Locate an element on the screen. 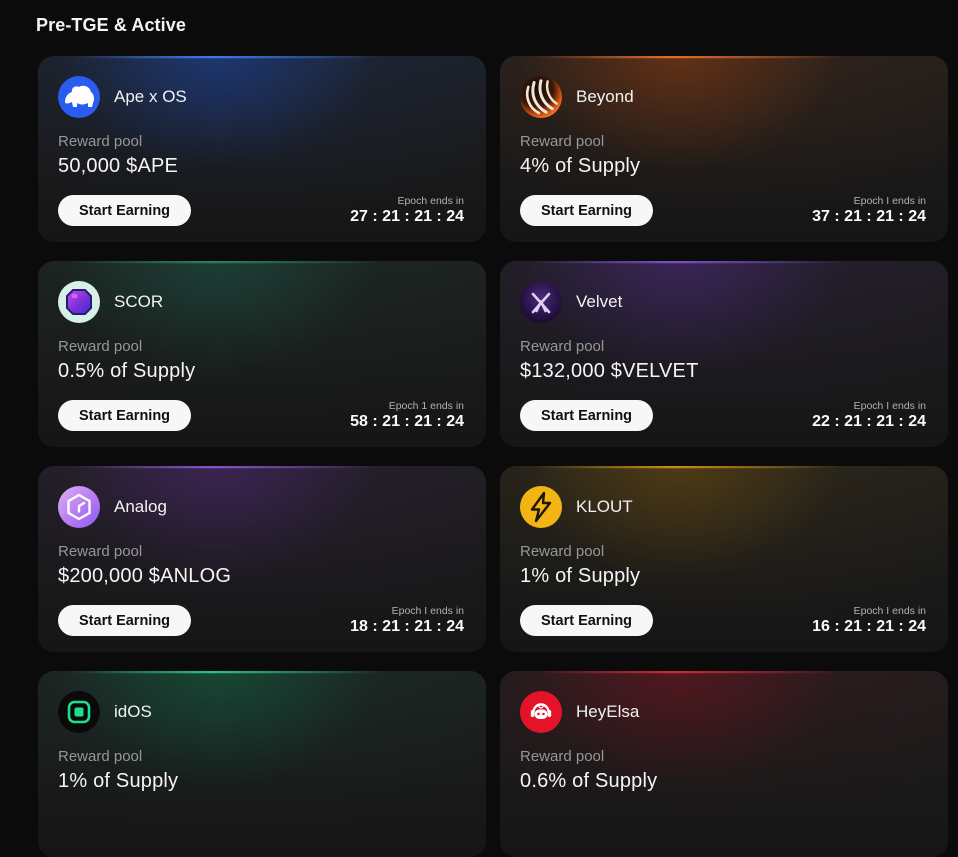 The image size is (958, 857). epoch-timer-block: Epoch ends in 27 : 21 : 21 : 24 is located at coordinates (407, 210).